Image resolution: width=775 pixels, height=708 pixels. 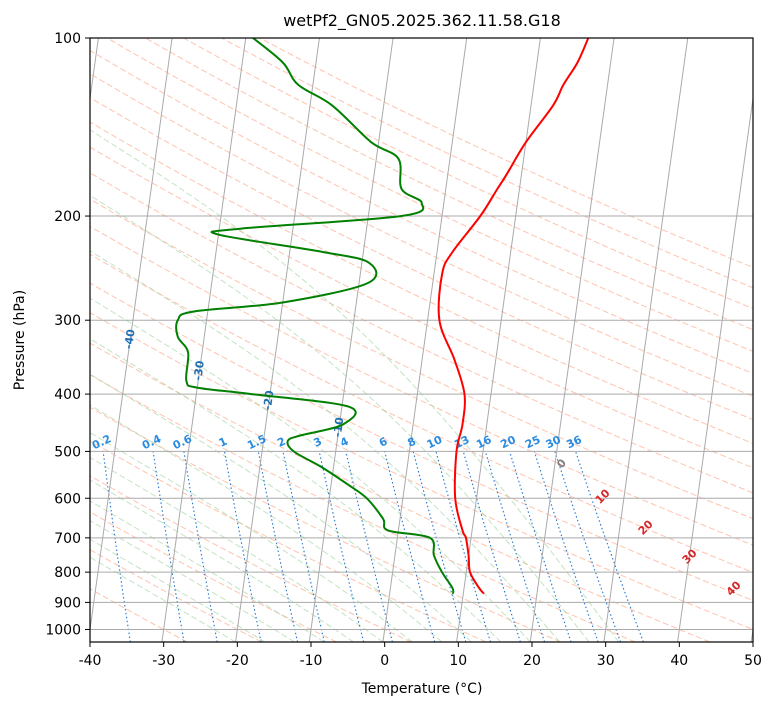 I want to click on y-tick-label: 100, so click(x=67, y=39).